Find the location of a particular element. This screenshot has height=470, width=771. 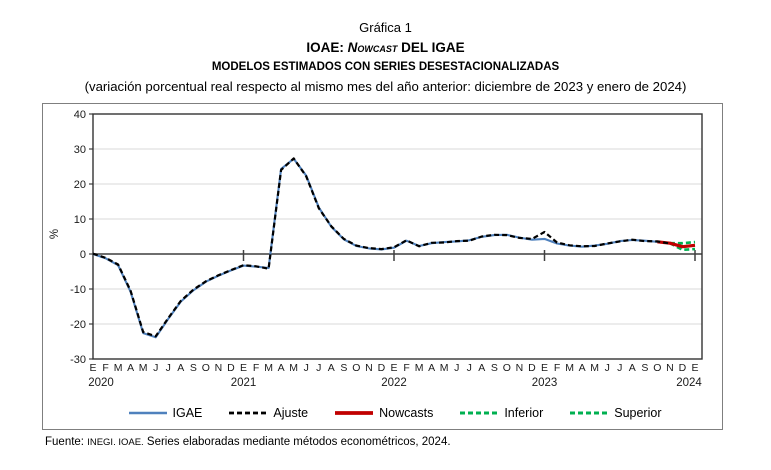

chart-legend: IGAE Ajuste Nowcasts Inferior Superior is located at coordinates (382, 413).